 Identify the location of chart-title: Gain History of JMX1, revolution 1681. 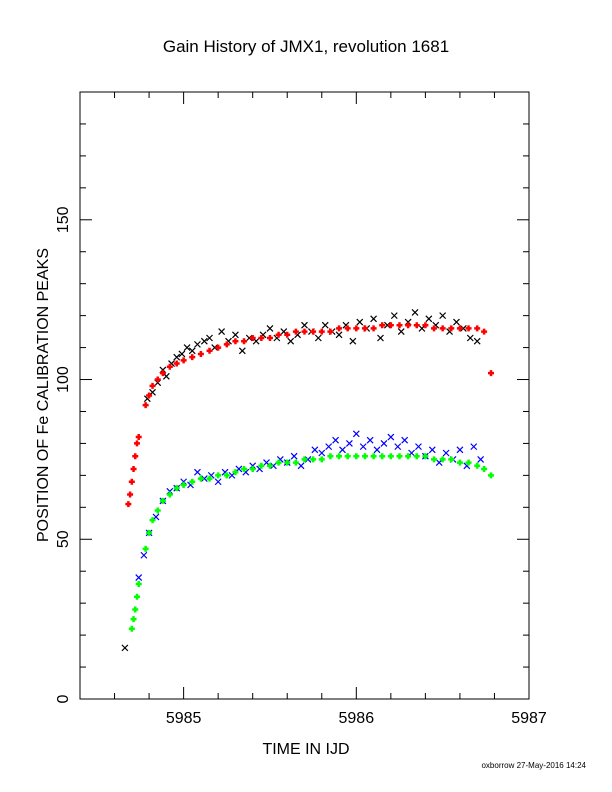
(306, 46).